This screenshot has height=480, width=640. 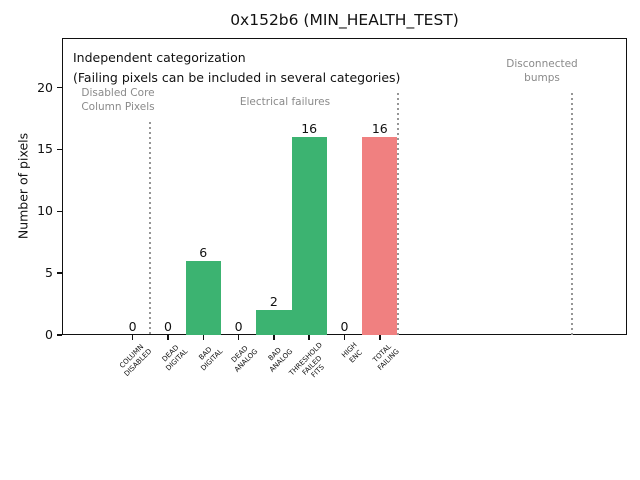 I want to click on x-tick-label: TOTAL FAILING, so click(x=386, y=357).